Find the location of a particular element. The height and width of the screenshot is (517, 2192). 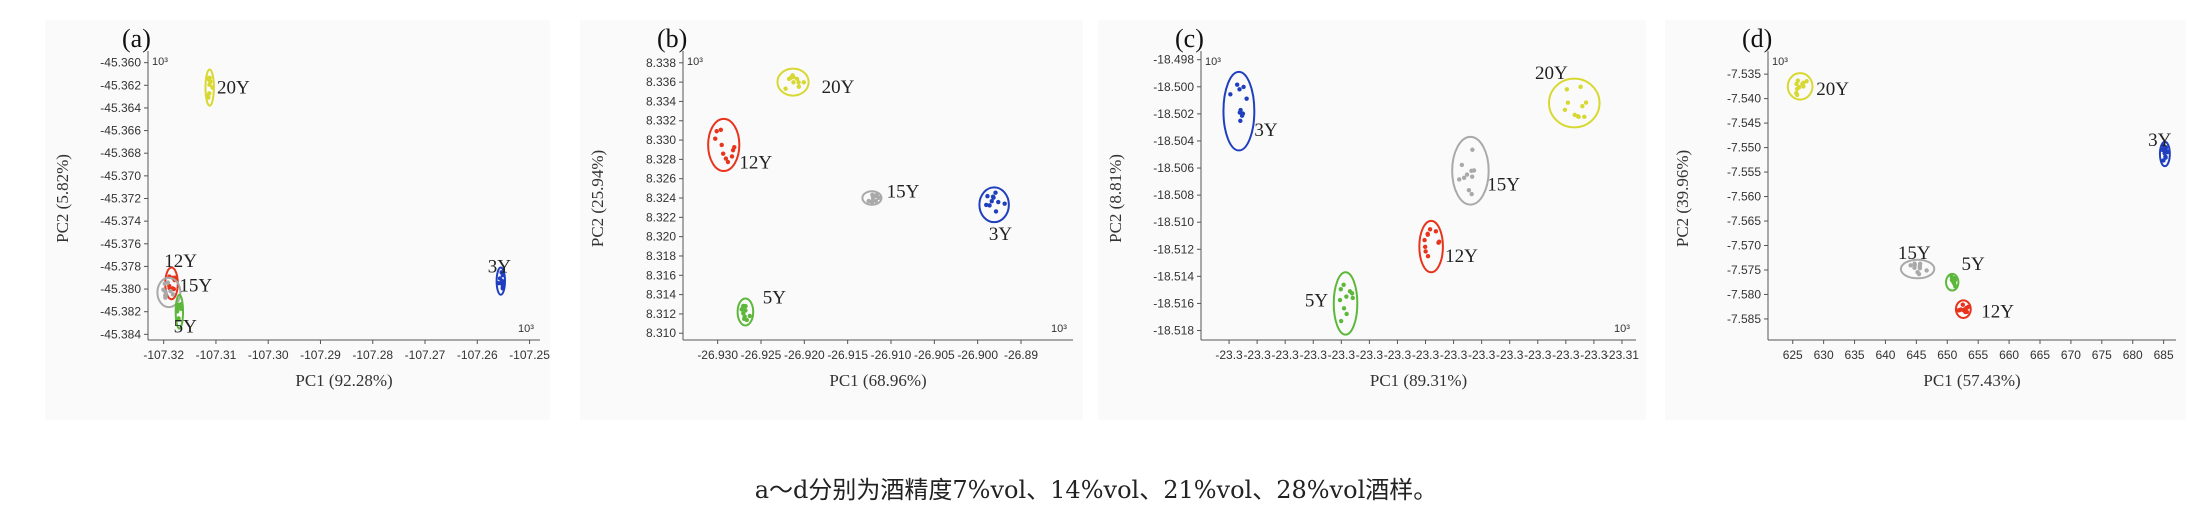

cluster-15Y: 15Y is located at coordinates (184, 292).